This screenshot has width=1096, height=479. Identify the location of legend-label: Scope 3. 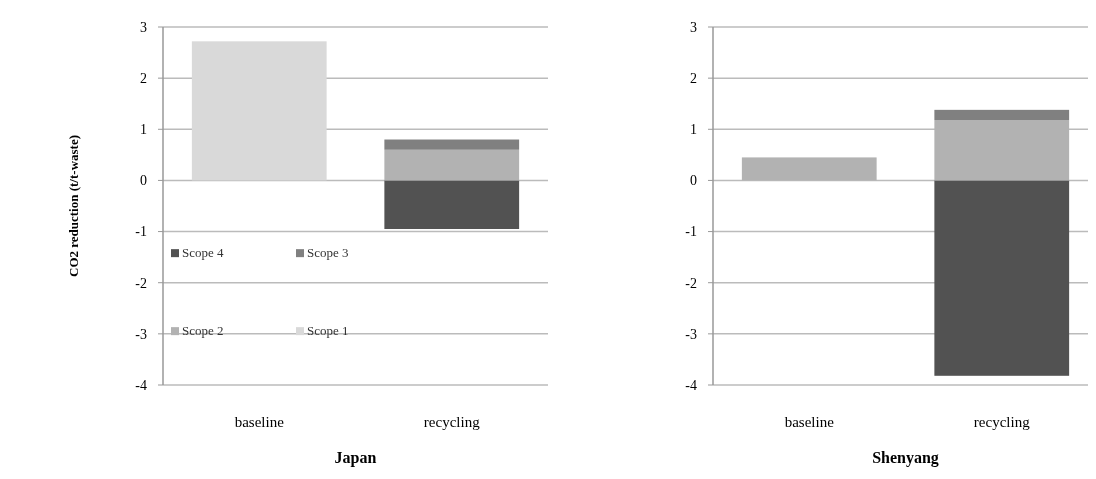
(328, 253).